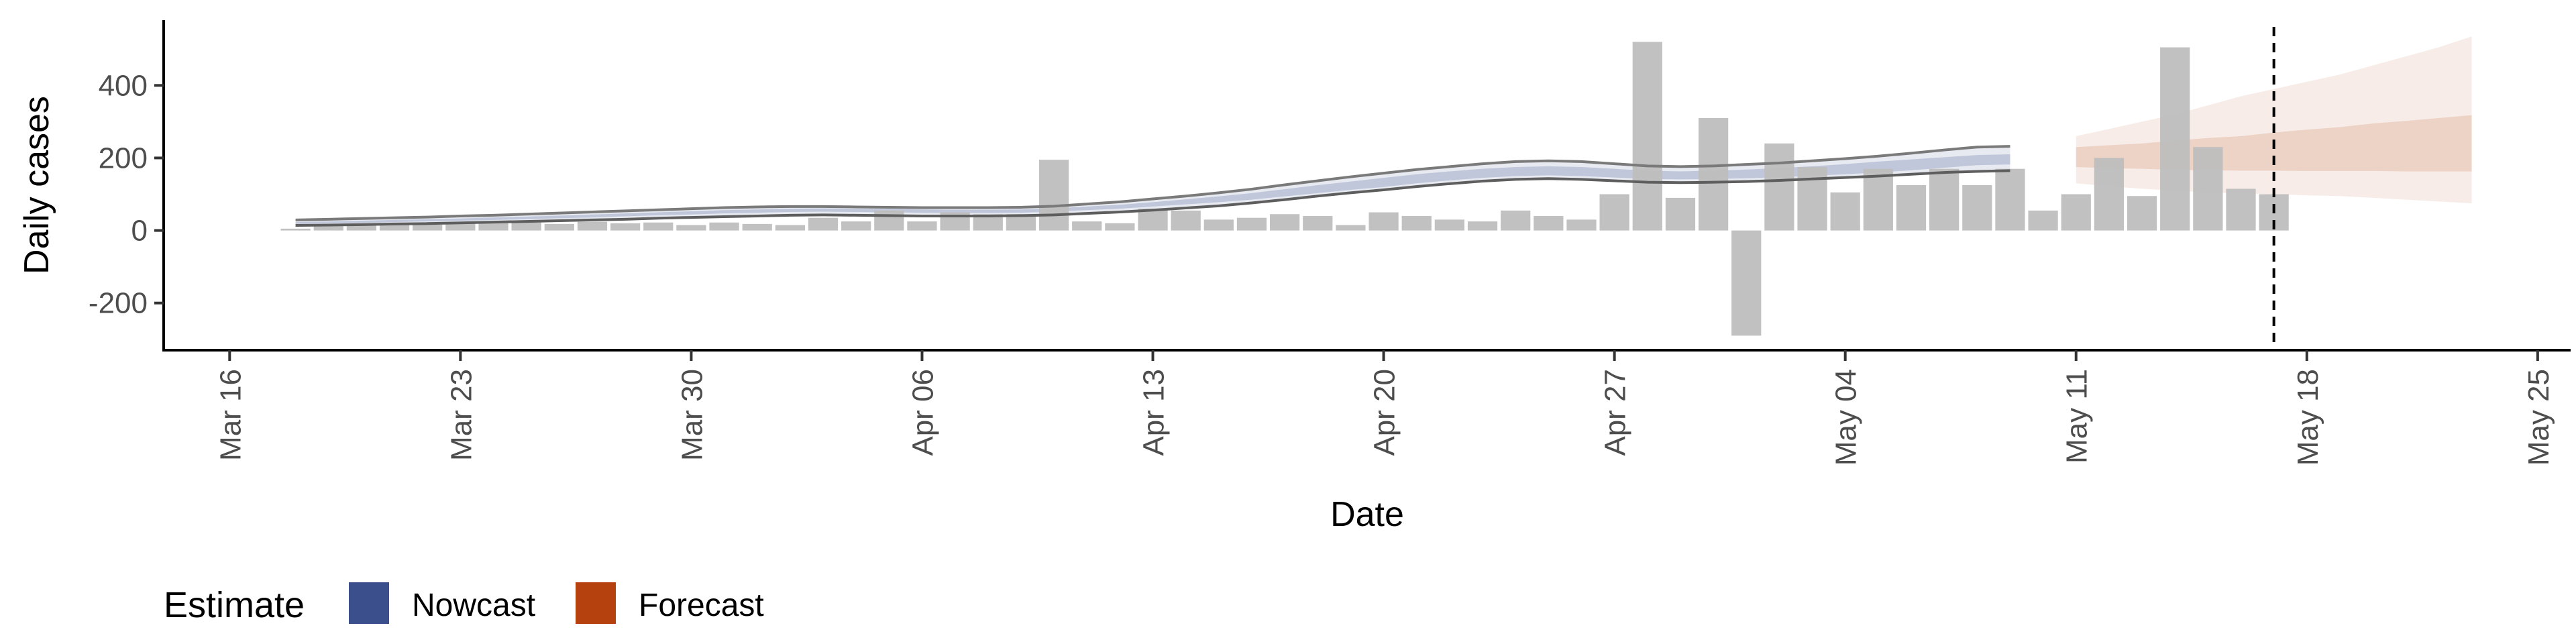  I want to click on x-tick-label: Mar 30, so click(692, 415).